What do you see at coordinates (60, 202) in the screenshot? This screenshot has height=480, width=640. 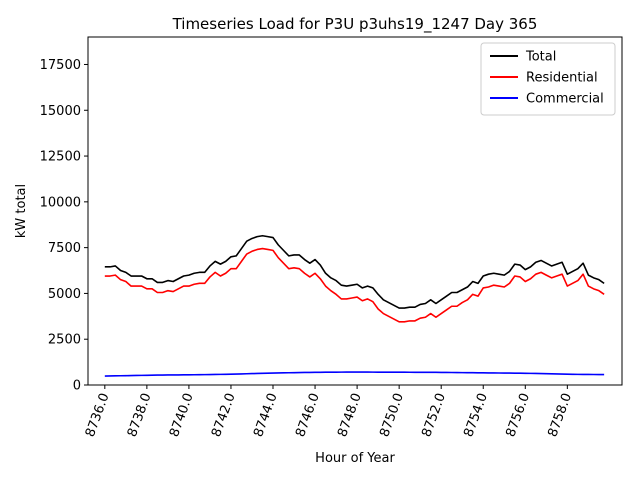 I see `y-tick-label: 10000` at bounding box center [60, 202].